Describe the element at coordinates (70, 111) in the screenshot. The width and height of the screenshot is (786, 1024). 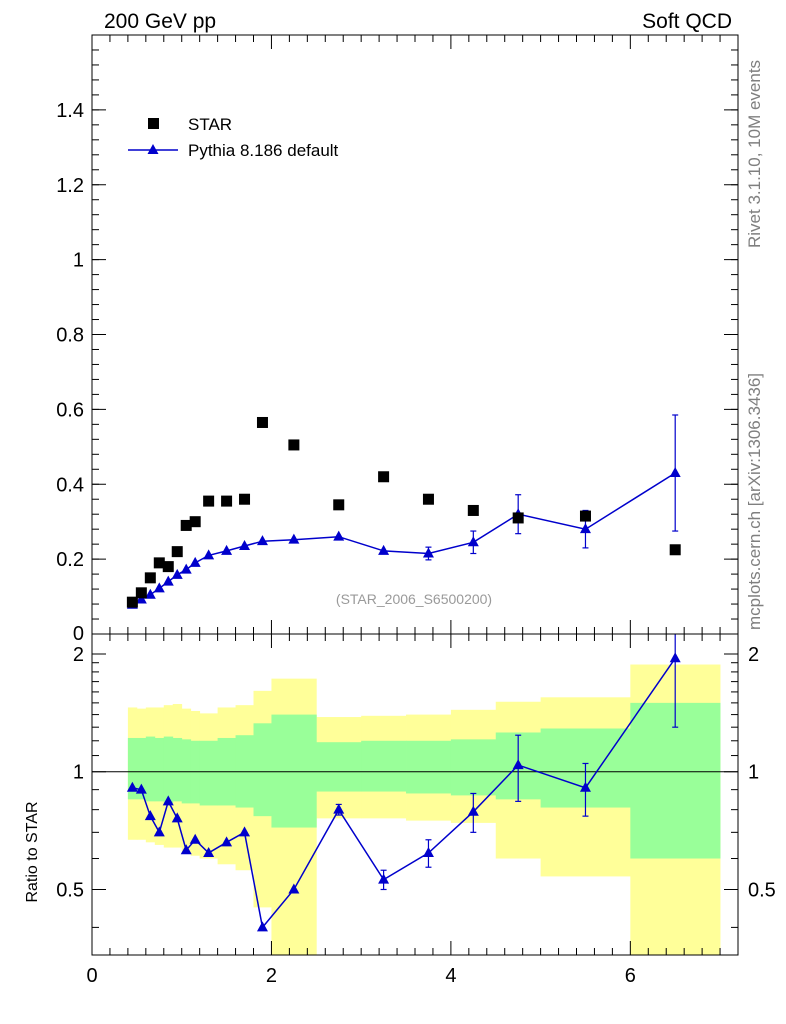
I see `main-y-tick-label: 1.4` at that location.